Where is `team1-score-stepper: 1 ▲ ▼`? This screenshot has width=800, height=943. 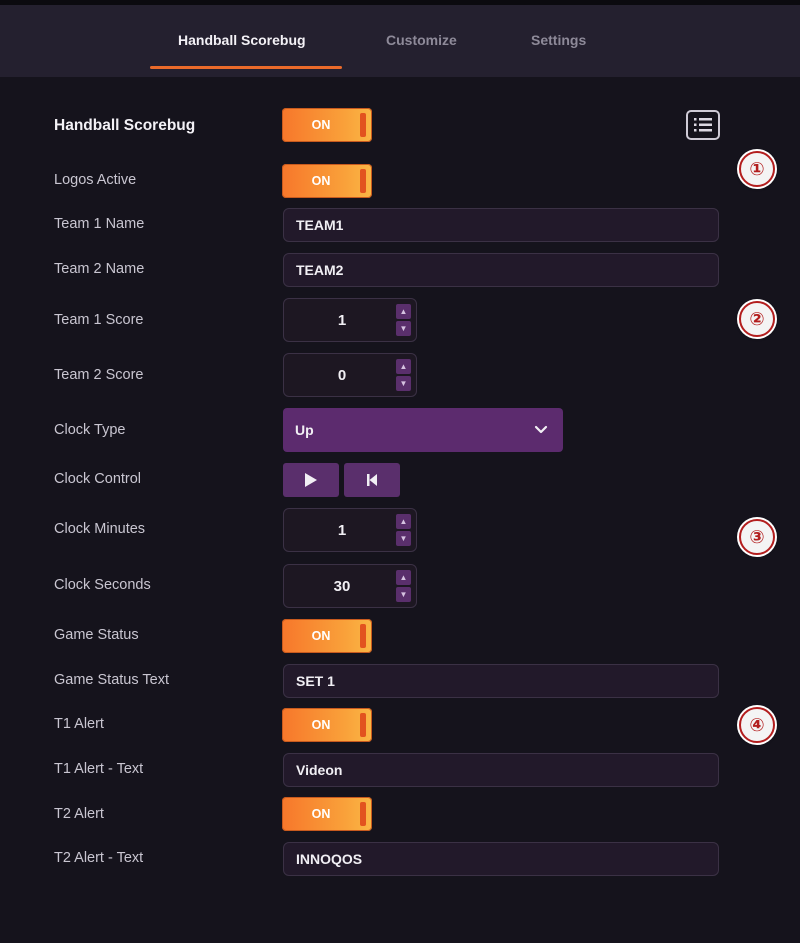 team1-score-stepper: 1 ▲ ▼ is located at coordinates (350, 320).